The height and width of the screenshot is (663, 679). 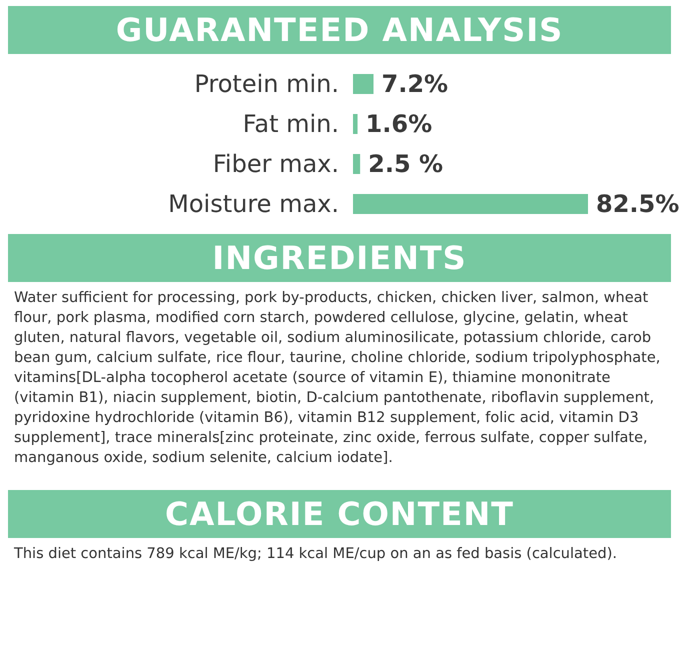 What do you see at coordinates (339, 514) in the screenshot?
I see `header-banner: CALORIE CONTENT` at bounding box center [339, 514].